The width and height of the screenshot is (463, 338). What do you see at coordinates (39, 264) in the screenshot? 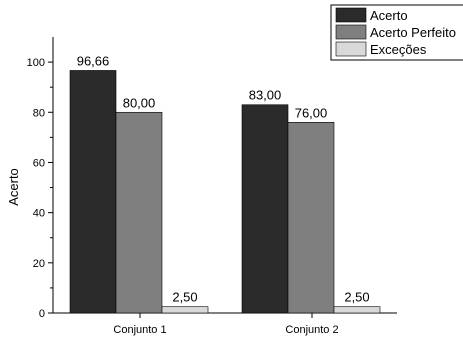
I see `y-tick-label: 20` at bounding box center [39, 264].